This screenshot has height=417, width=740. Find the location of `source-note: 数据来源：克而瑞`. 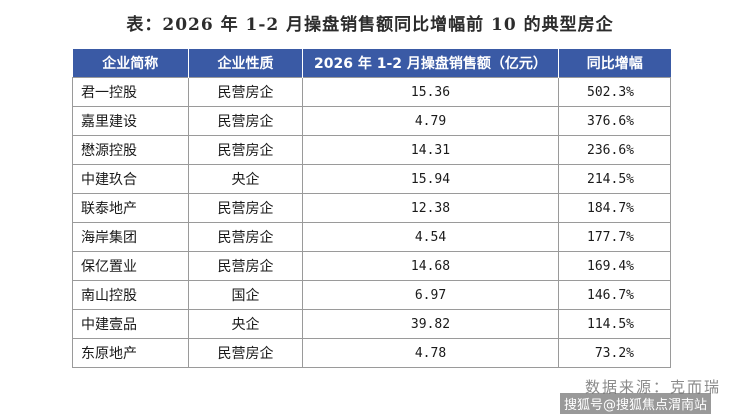

source-note: 数据来源：克而瑞 is located at coordinates (653, 387).